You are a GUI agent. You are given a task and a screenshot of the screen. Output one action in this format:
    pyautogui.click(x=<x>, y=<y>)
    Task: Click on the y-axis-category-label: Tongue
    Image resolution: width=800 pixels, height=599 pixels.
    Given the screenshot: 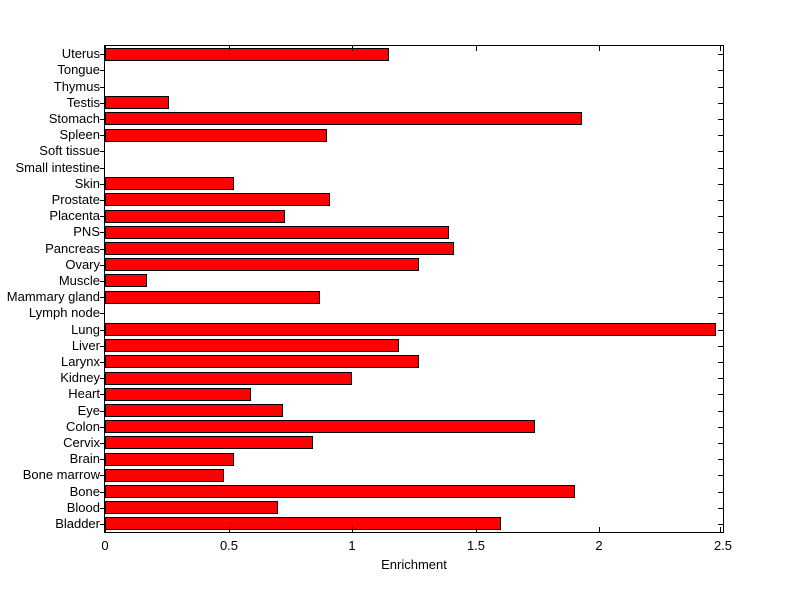 What is the action you would take?
    pyautogui.click(x=78, y=69)
    